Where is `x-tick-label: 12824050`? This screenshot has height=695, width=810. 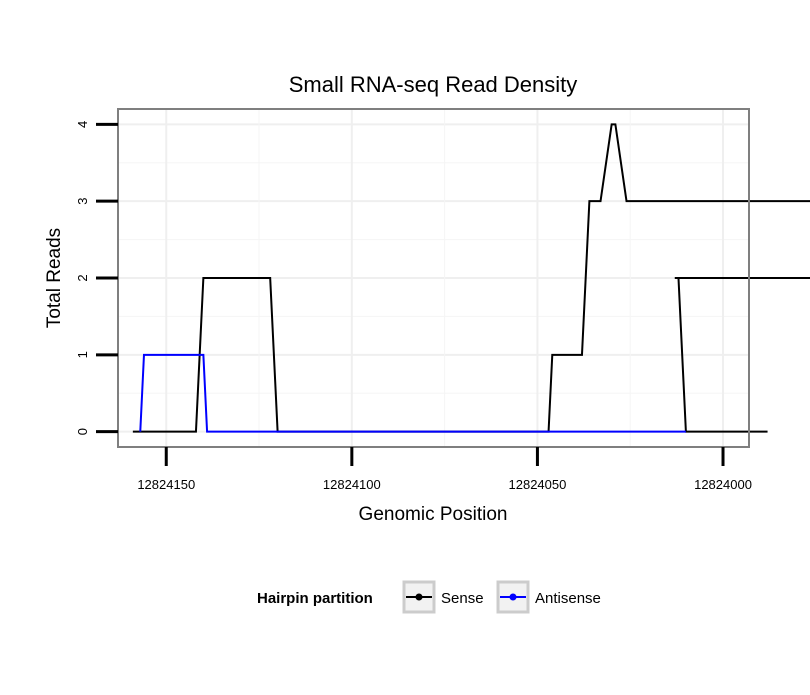 x-tick-label: 12824050 is located at coordinates (538, 484).